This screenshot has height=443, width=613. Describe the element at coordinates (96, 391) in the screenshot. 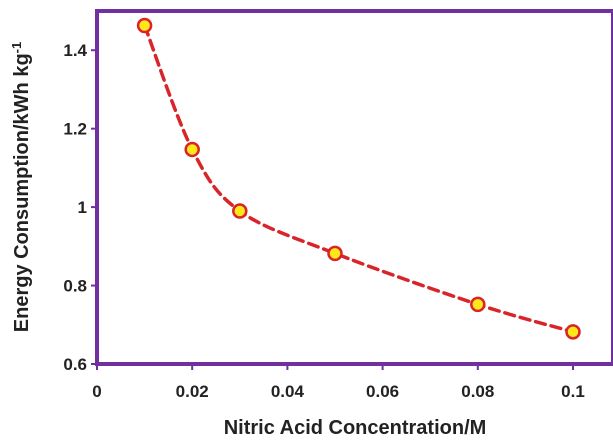

I see `x-tick-label: 0` at that location.